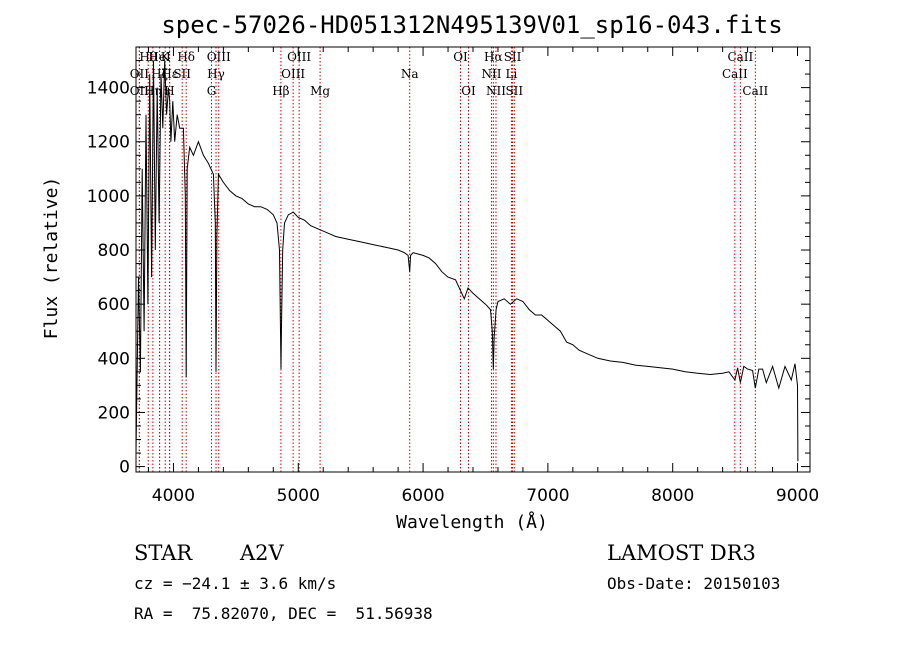 Image resolution: width=900 pixels, height=649 pixels. Describe the element at coordinates (173, 496) in the screenshot. I see `x-tick-label: 4000` at that location.